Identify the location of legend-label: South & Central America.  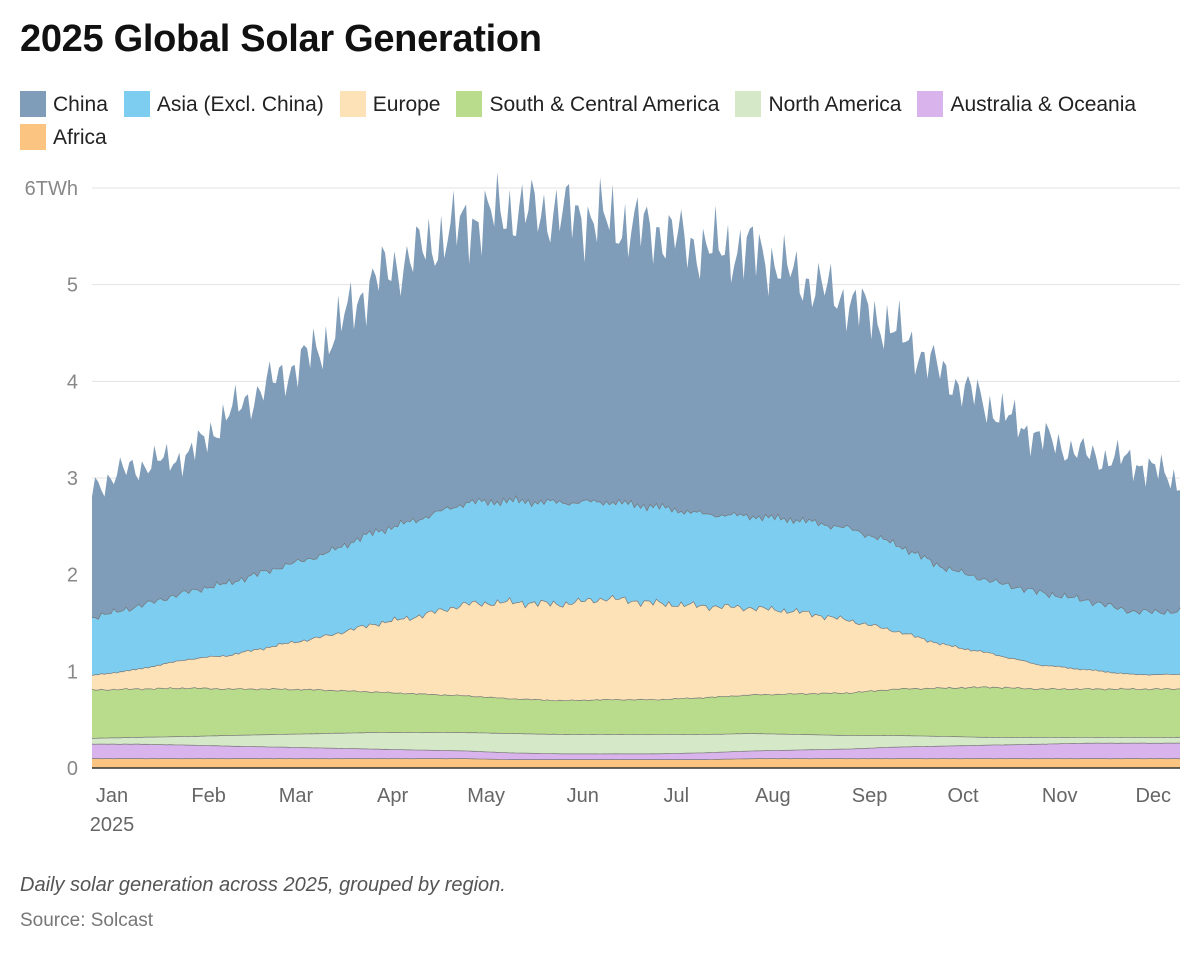
(604, 104).